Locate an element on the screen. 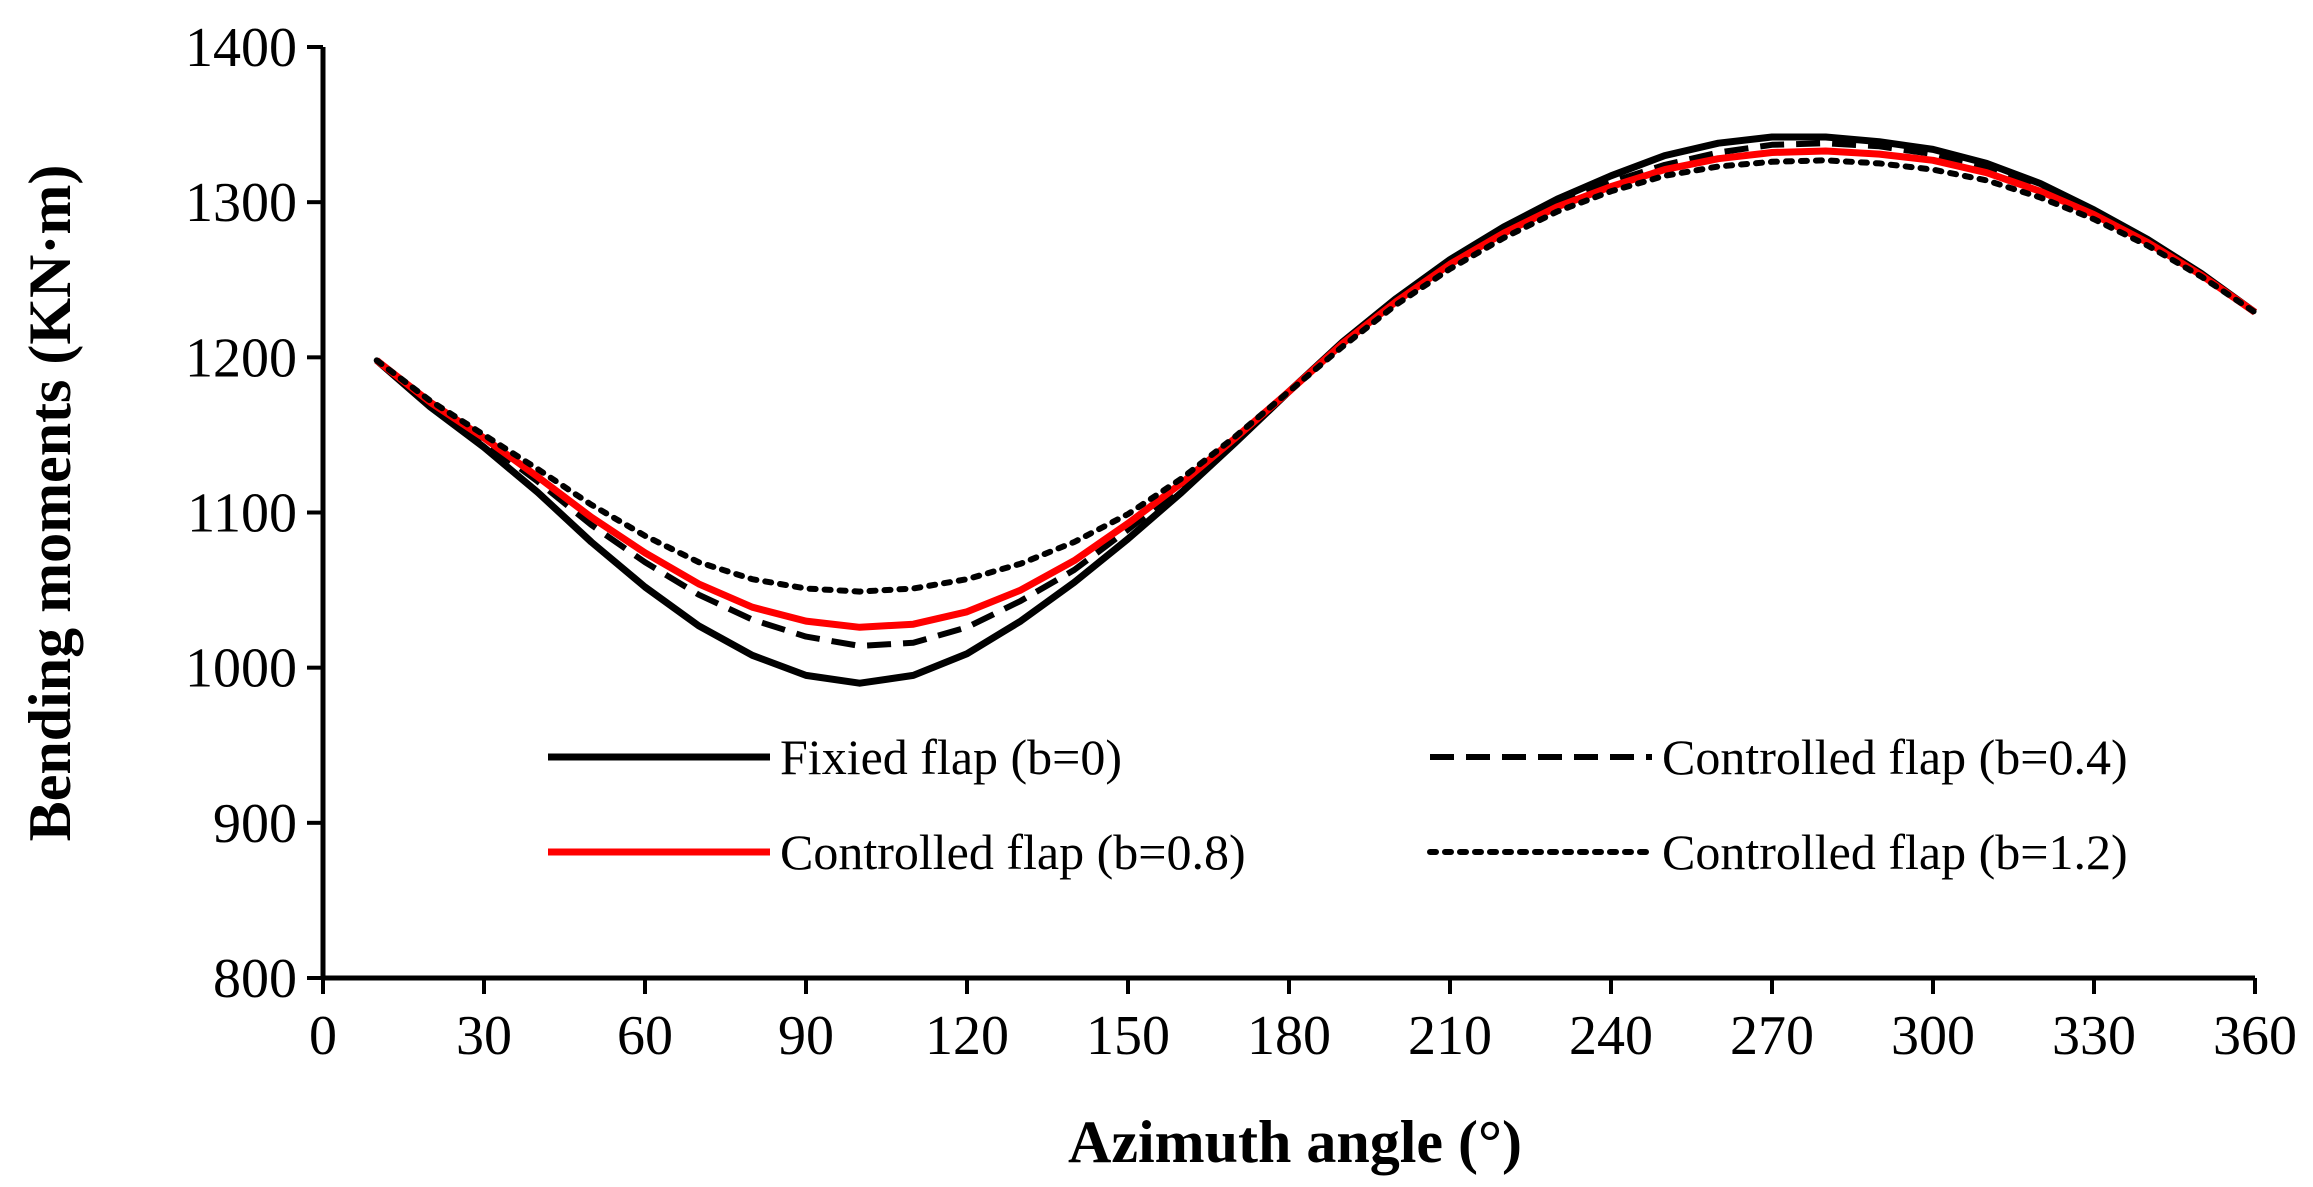  x-tick-label: 360 is located at coordinates (2255, 1036).